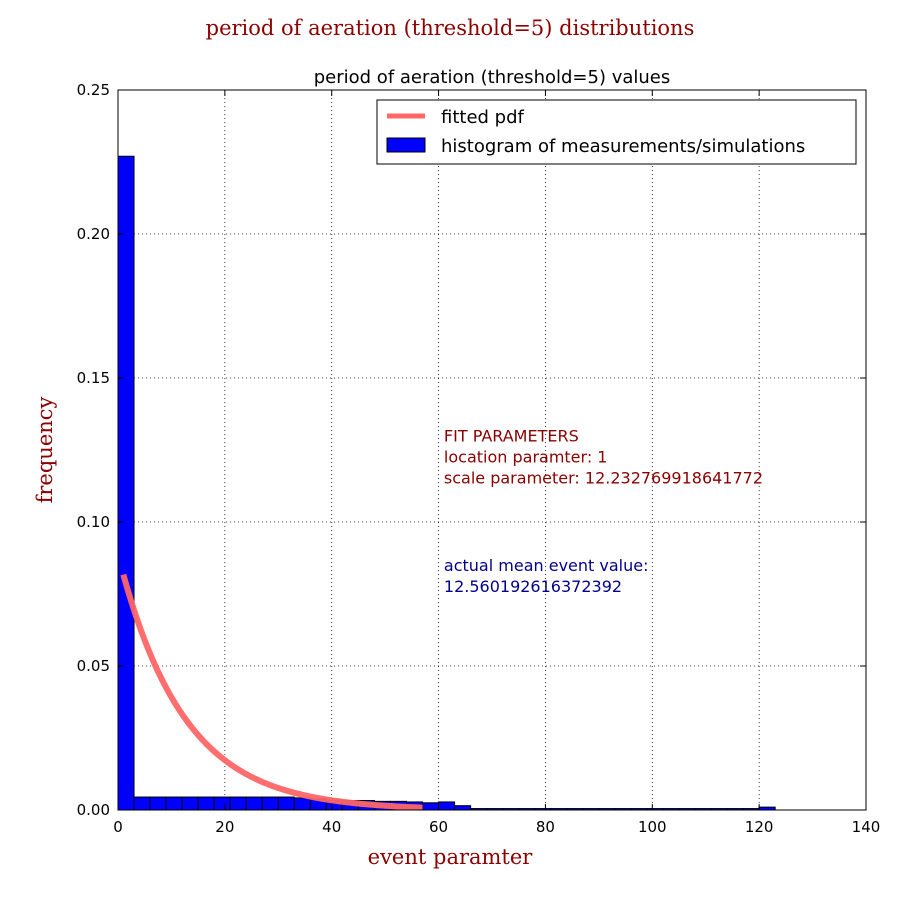  What do you see at coordinates (118, 827) in the screenshot?
I see `x-tick-label: 0` at bounding box center [118, 827].